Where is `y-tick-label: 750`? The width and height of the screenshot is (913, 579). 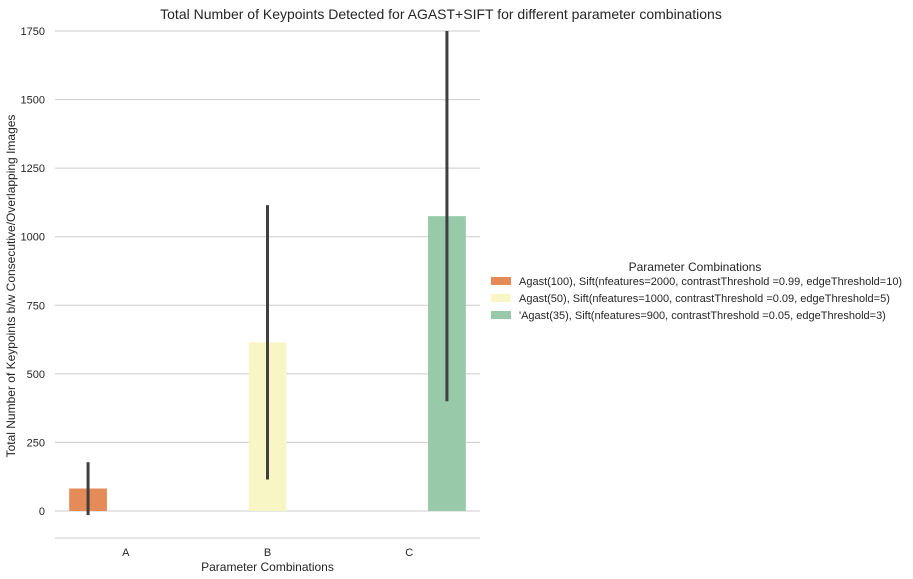
y-tick-label: 750 is located at coordinates (36, 306).